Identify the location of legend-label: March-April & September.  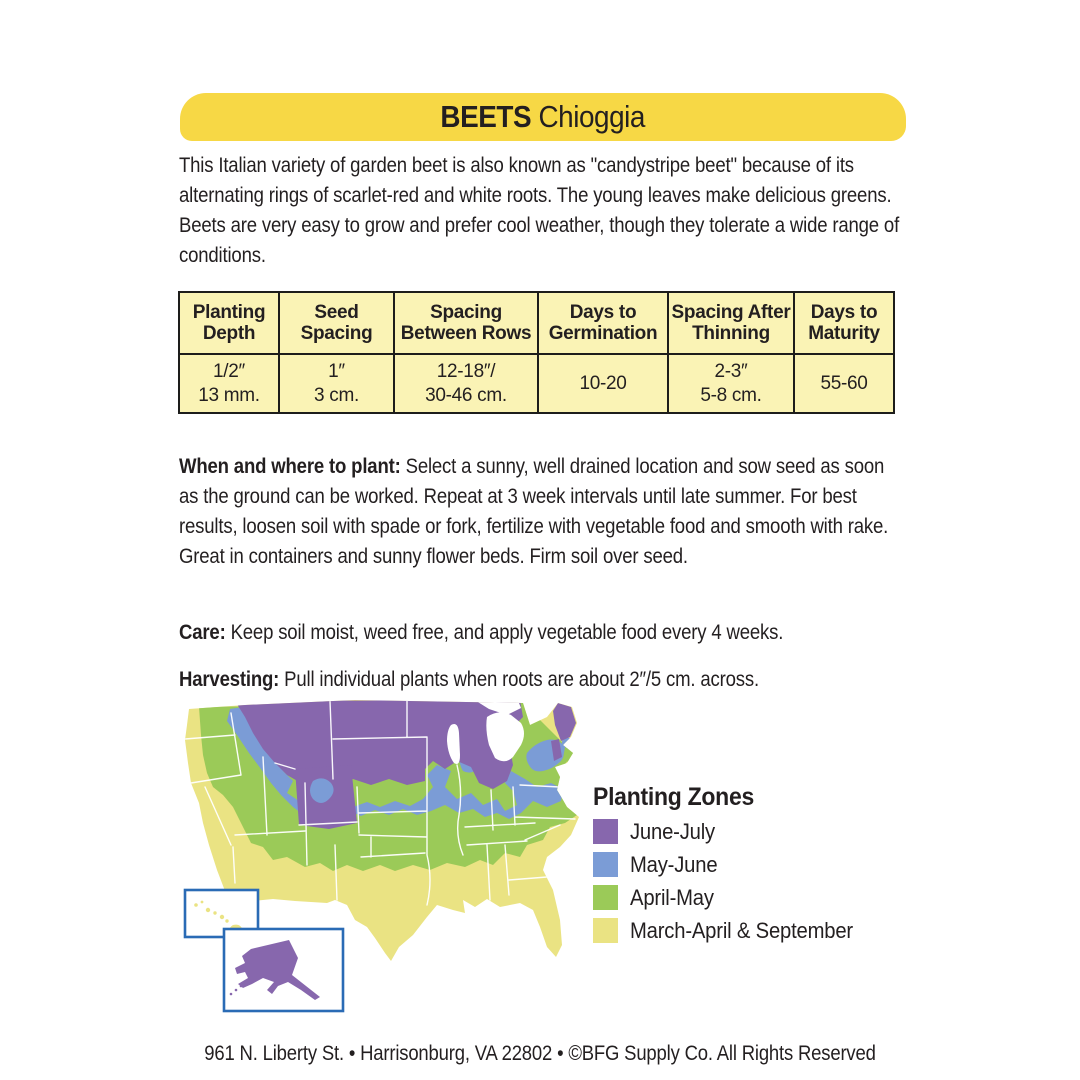
(741, 930).